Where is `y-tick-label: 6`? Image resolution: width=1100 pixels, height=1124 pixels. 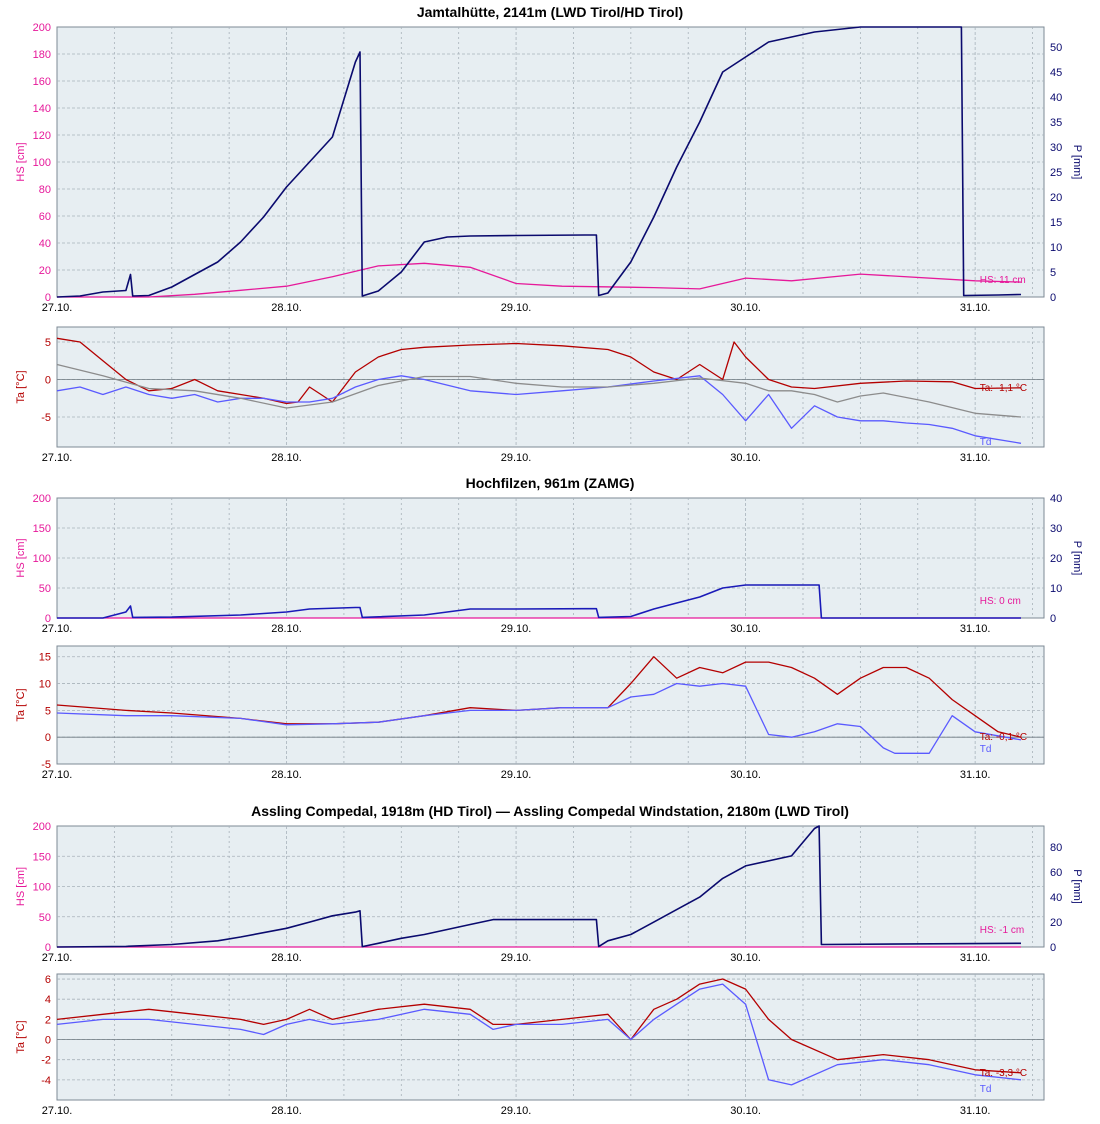
y-tick-label: 6 is located at coordinates (48, 980).